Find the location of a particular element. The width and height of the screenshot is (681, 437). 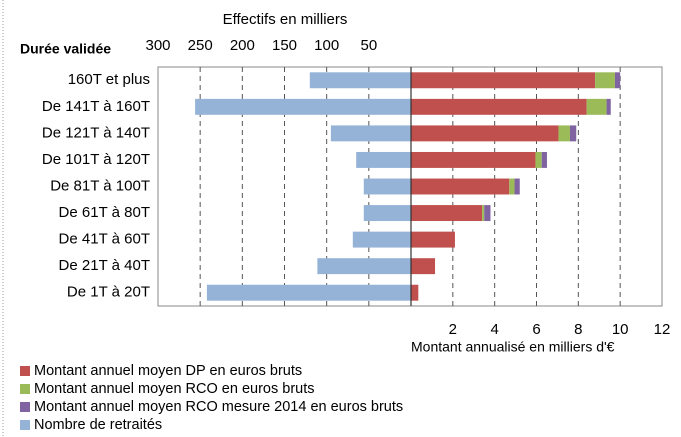

legend-label: Montant annuel moyen RCO en euros bruts is located at coordinates (174, 389).